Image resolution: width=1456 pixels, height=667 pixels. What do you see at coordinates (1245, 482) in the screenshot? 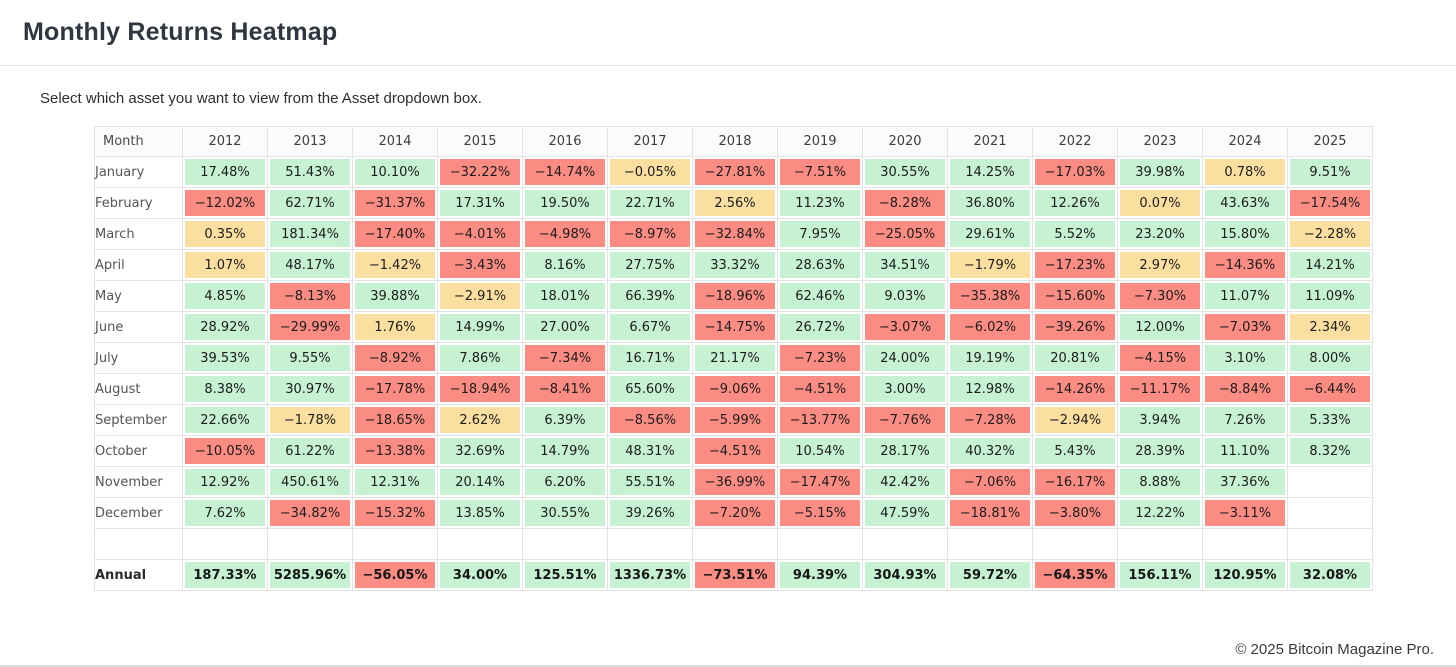
I see `heatmap-cell: 37.36%` at bounding box center [1245, 482].